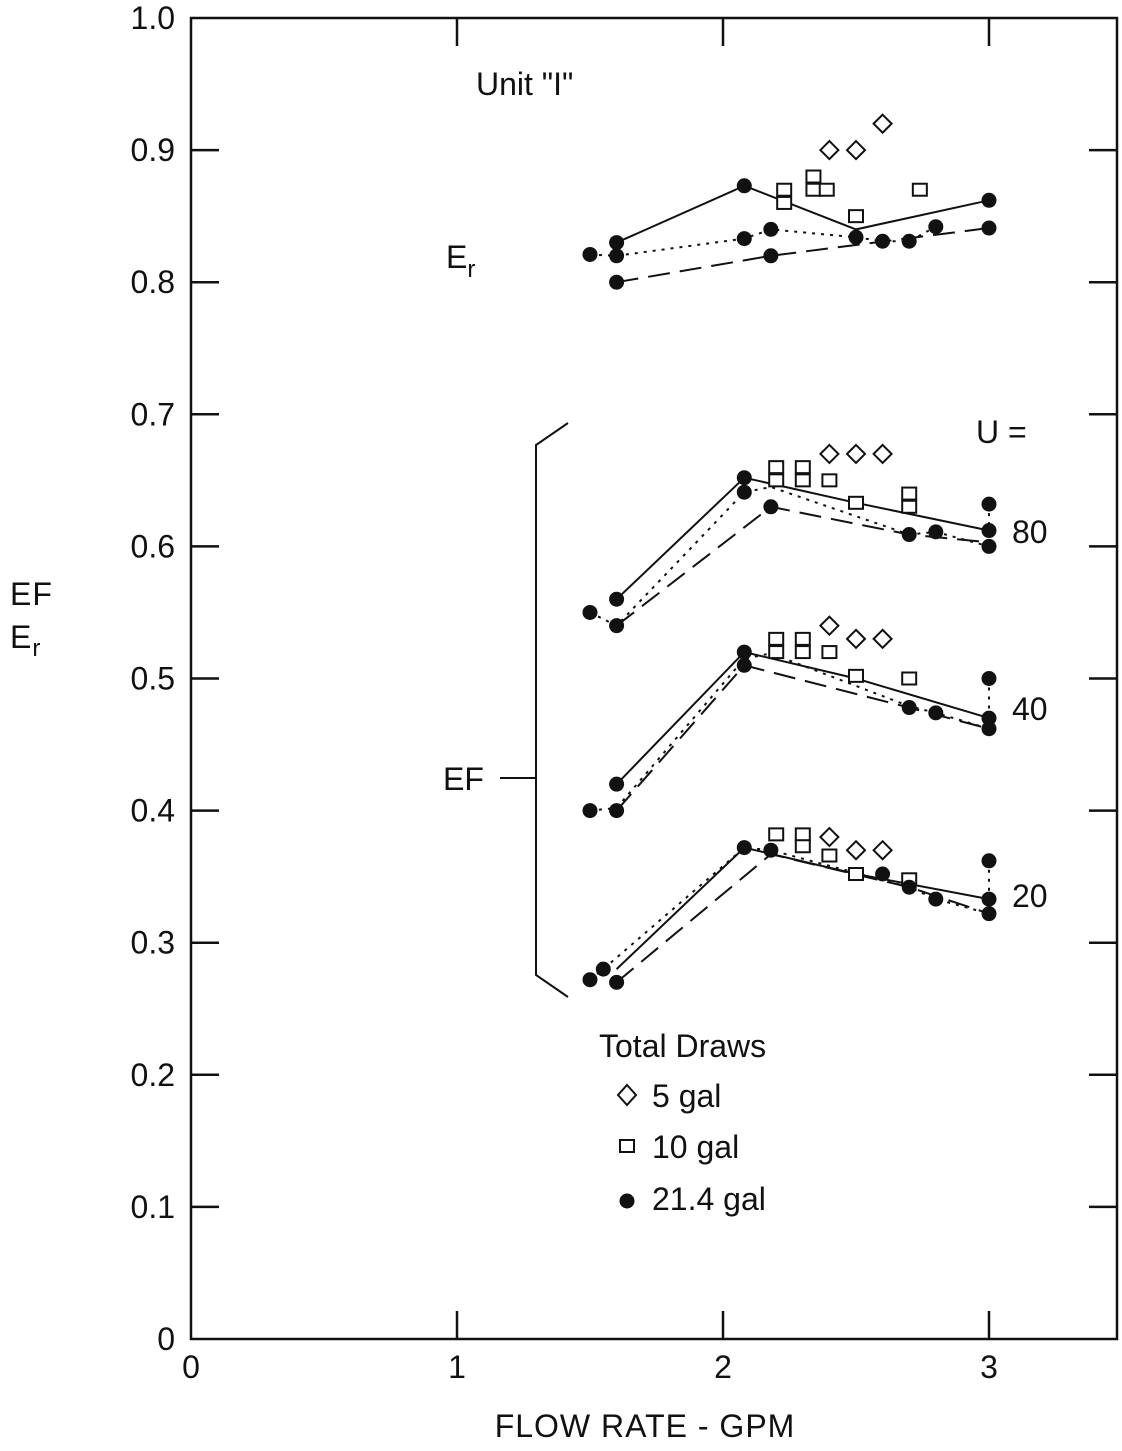 The image size is (1122, 1451). What do you see at coordinates (166, 1339) in the screenshot?
I see `y-tick-label-0: 0` at bounding box center [166, 1339].